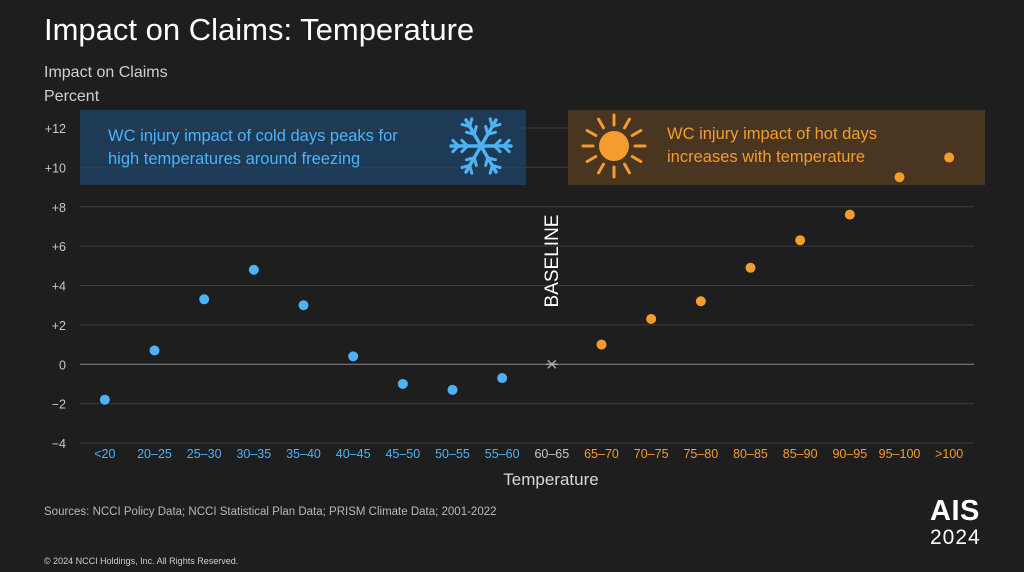 This screenshot has width=1024, height=572. What do you see at coordinates (253, 136) in the screenshot?
I see `cold-annotation-text: WC injury impact of cold days peaks for` at bounding box center [253, 136].